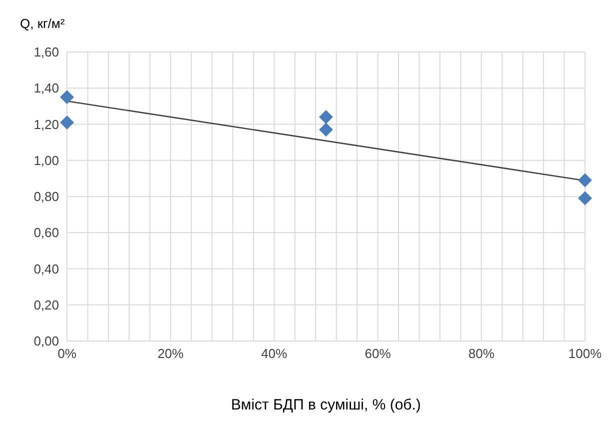 The height and width of the screenshot is (425, 609). I want to click on y-tick-label: 1,00, so click(46, 160).